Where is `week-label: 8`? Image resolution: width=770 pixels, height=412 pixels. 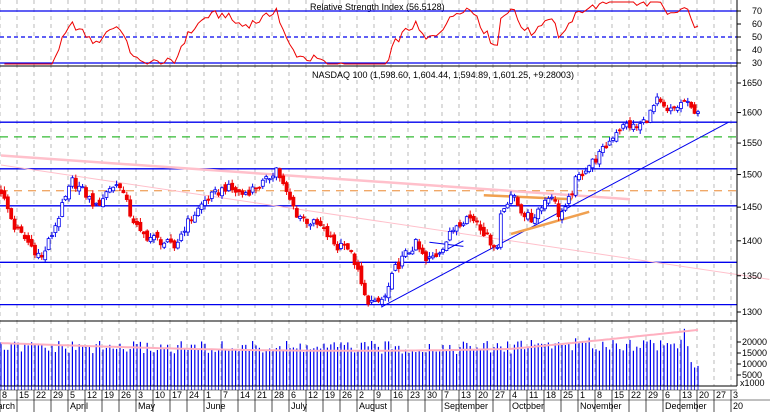 week-label: 8 is located at coordinates (599, 395).